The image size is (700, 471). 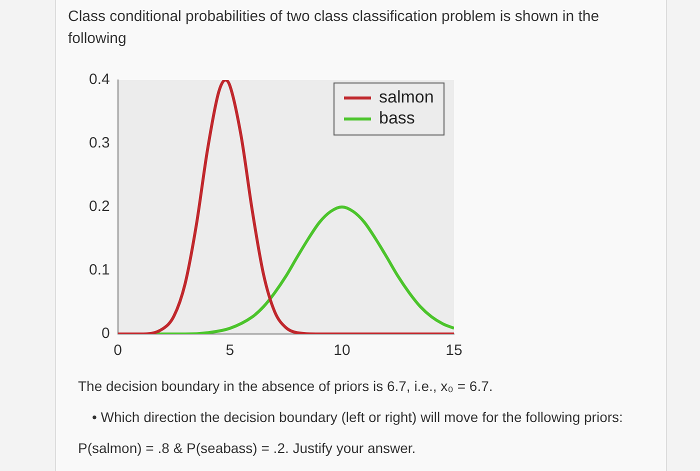 What do you see at coordinates (397, 118) in the screenshot?
I see `legend-label: bass` at bounding box center [397, 118].